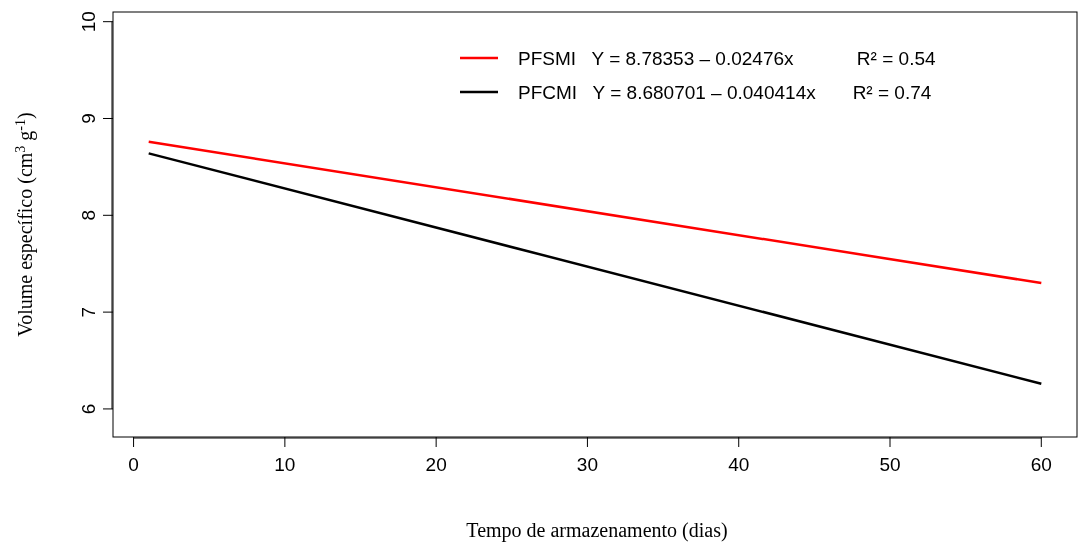  I want to click on x-axis-title: Tempo de armazenamento (dias), so click(597, 530).